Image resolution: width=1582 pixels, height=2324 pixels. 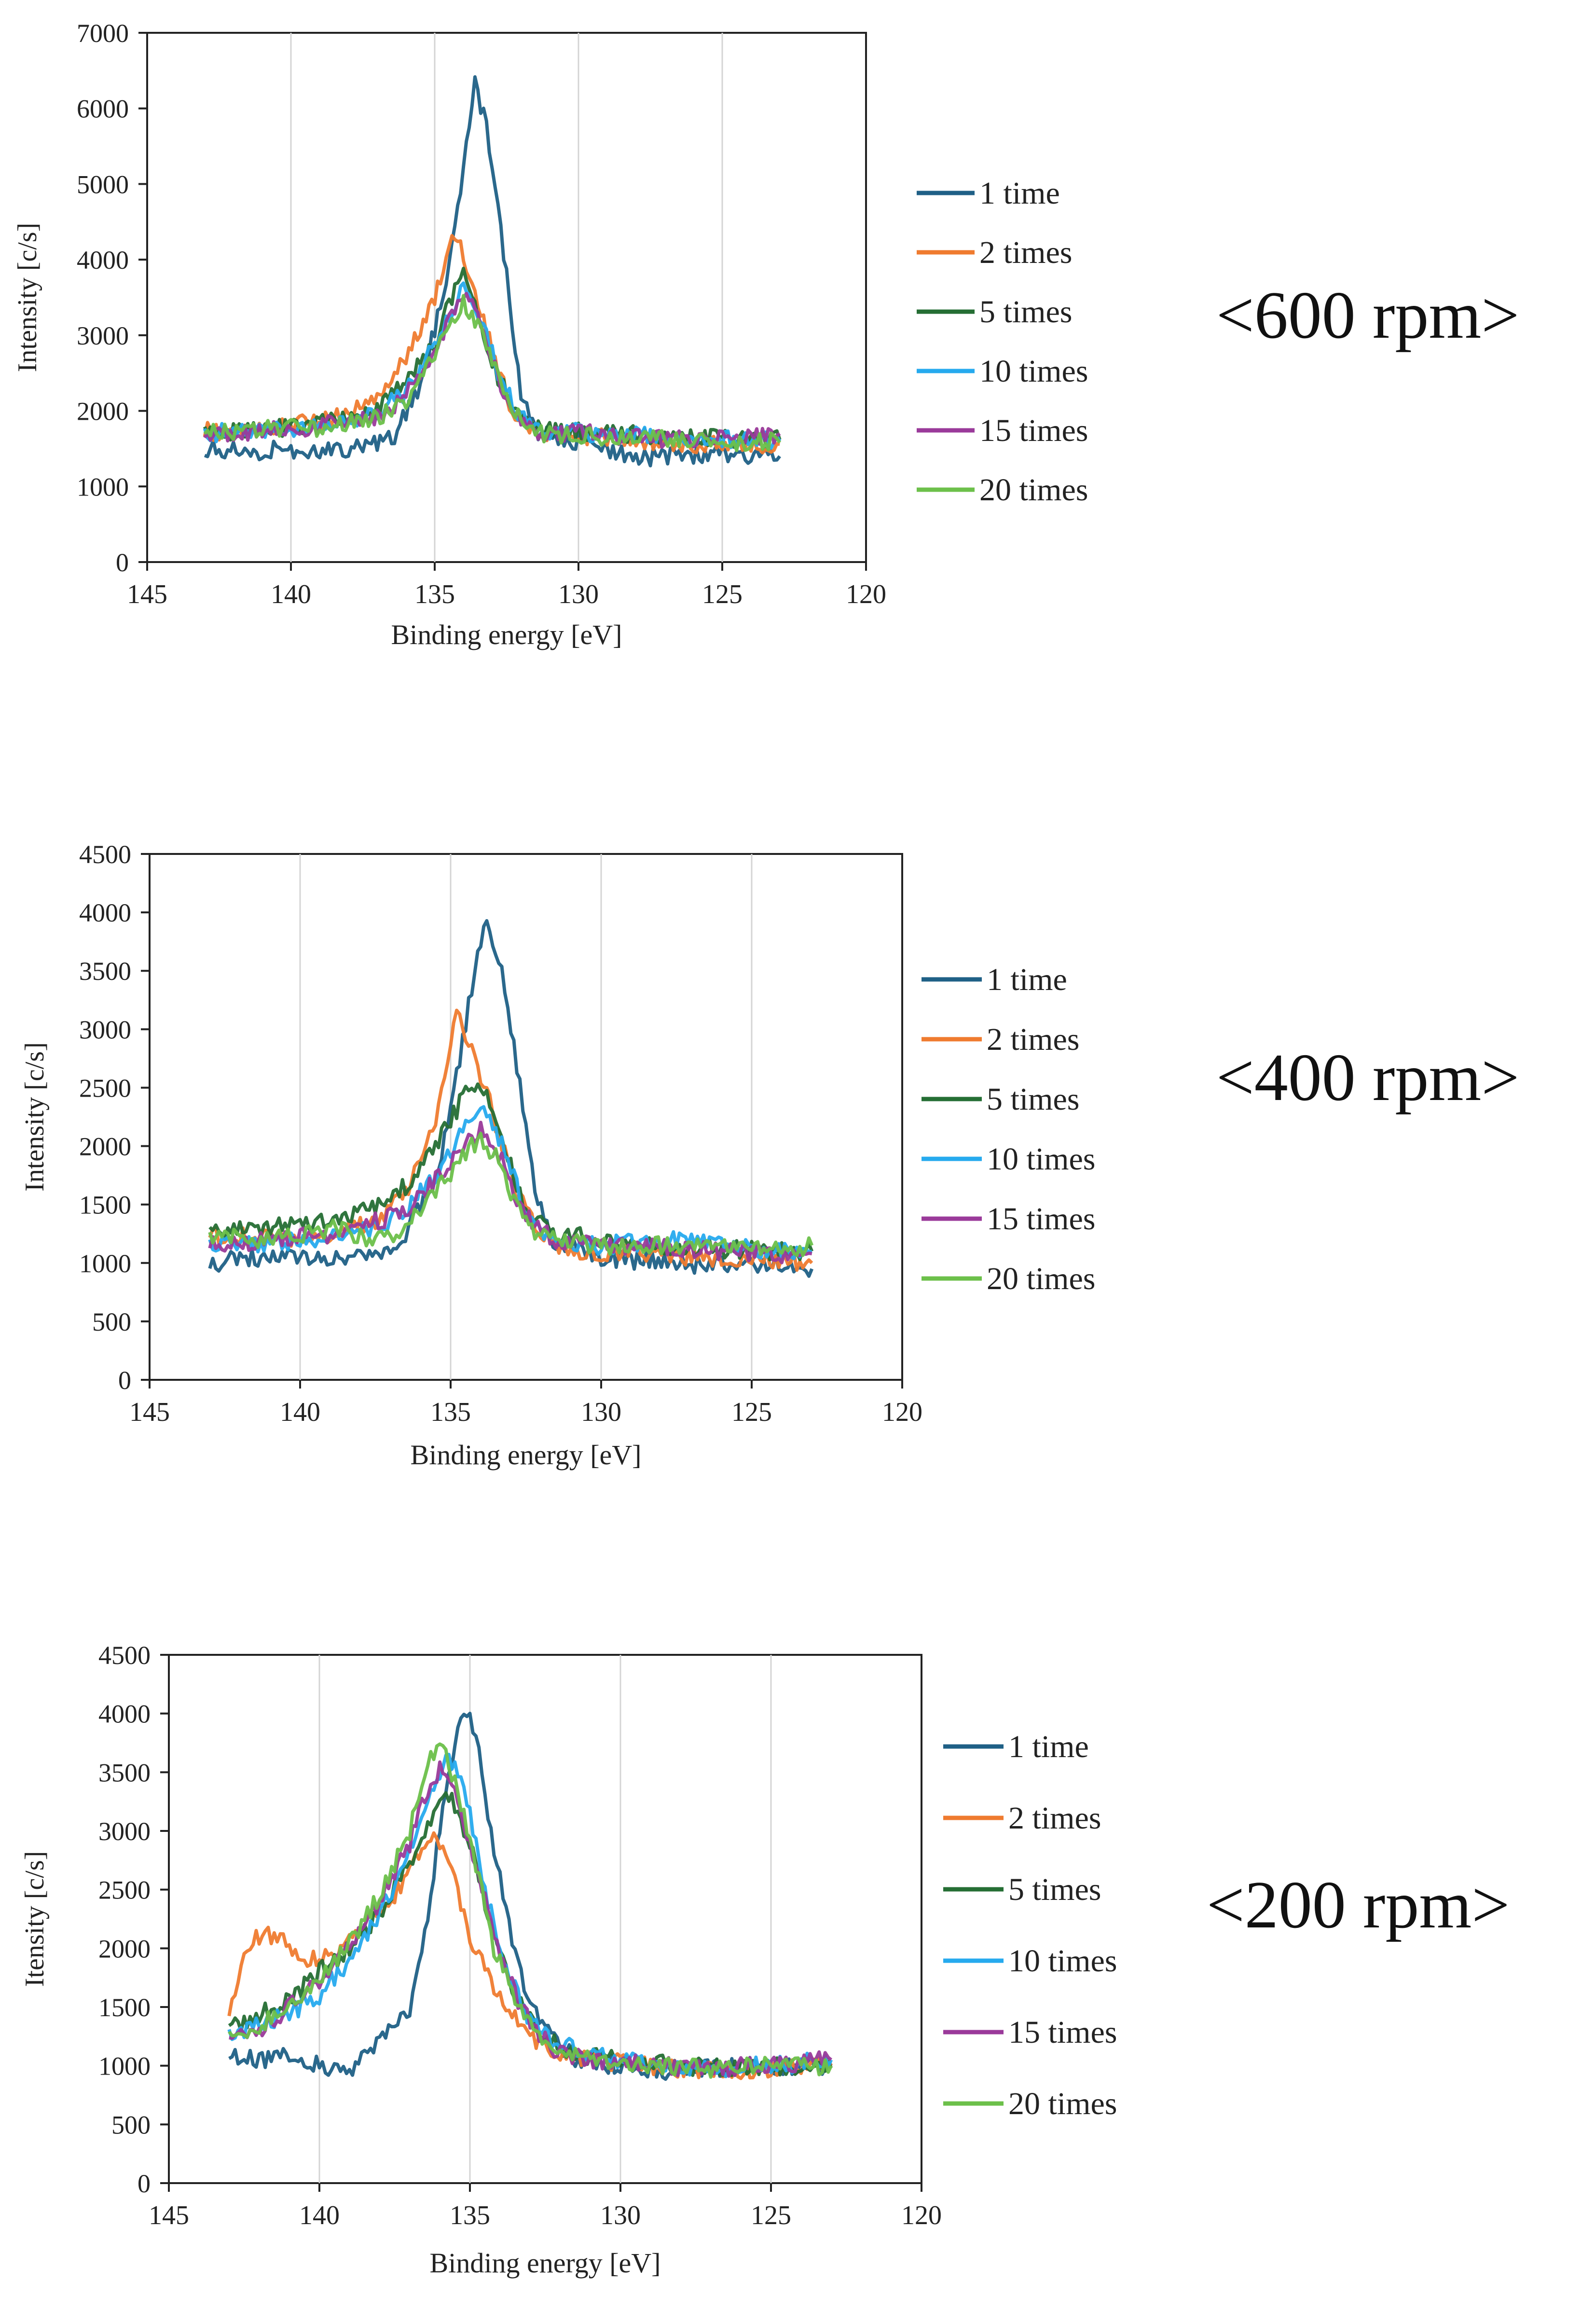 What do you see at coordinates (103, 185) in the screenshot?
I see `y-tick-label: 5000` at bounding box center [103, 185].